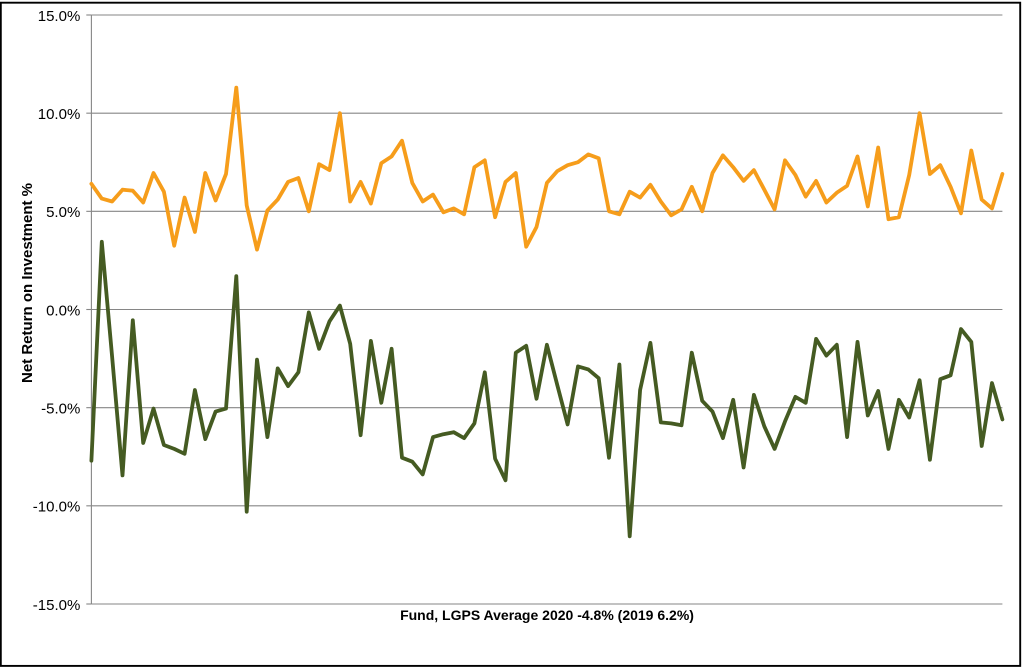 This screenshot has width=1024, height=672. I want to click on svg-text: -15.0%, so click(57, 605).